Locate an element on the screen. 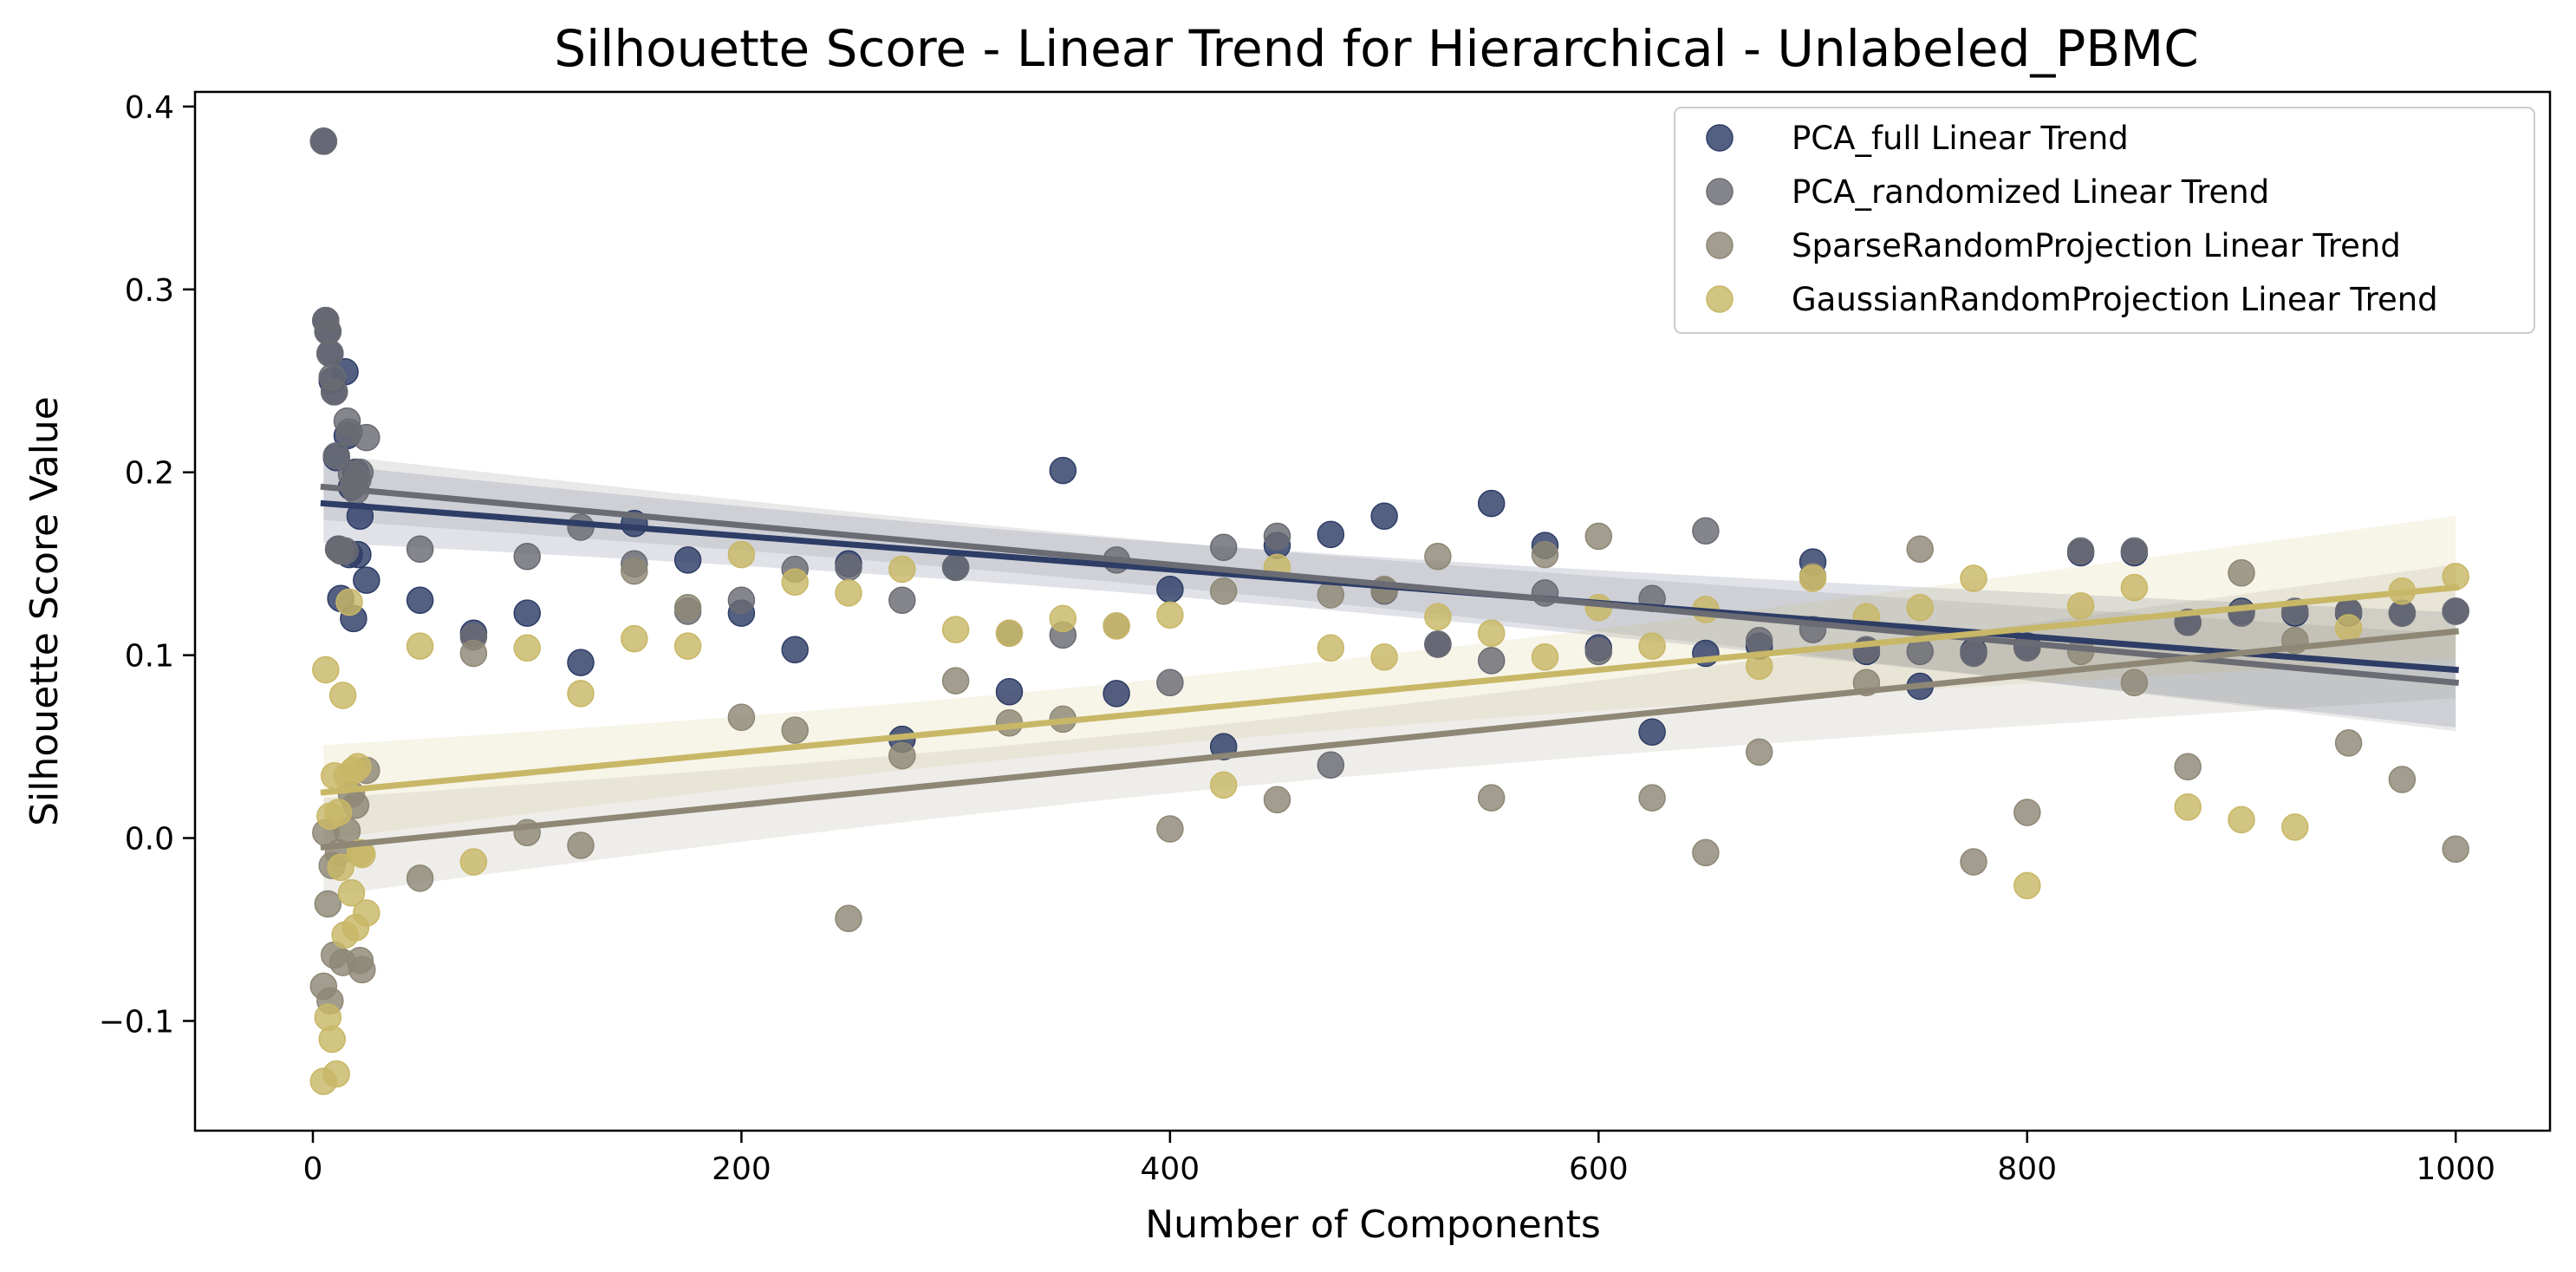 This screenshot has height=1272, width=2576. legend-label: SparseRandomProjection Linear Trend is located at coordinates (2096, 245).